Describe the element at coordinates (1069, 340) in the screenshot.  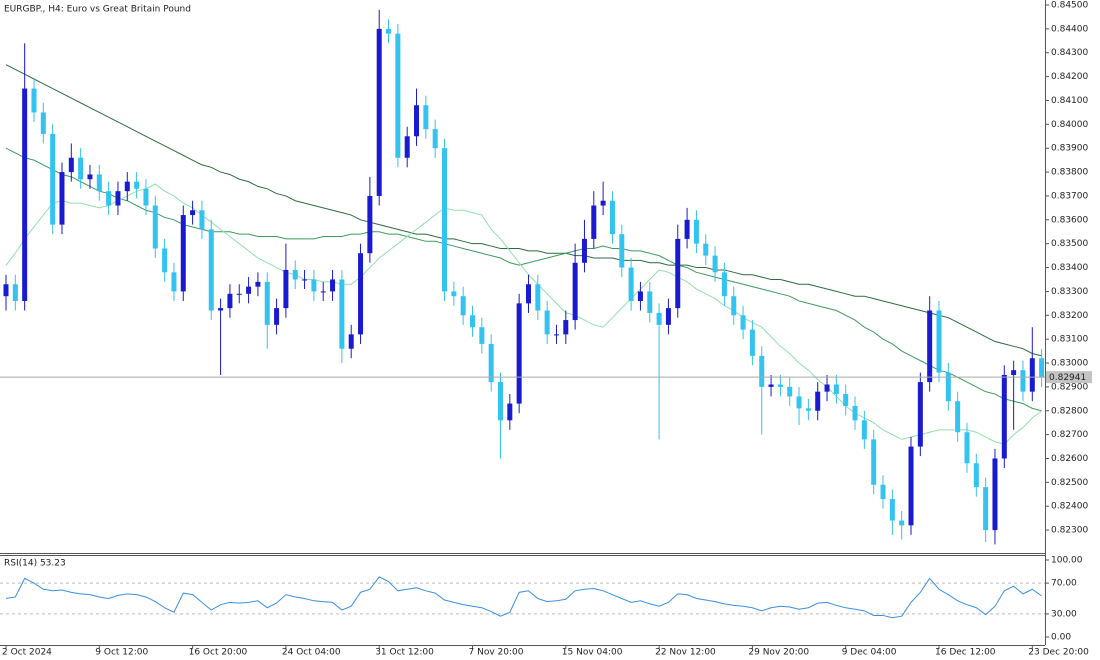
I see `y-tick-label: 0.83100` at that location.